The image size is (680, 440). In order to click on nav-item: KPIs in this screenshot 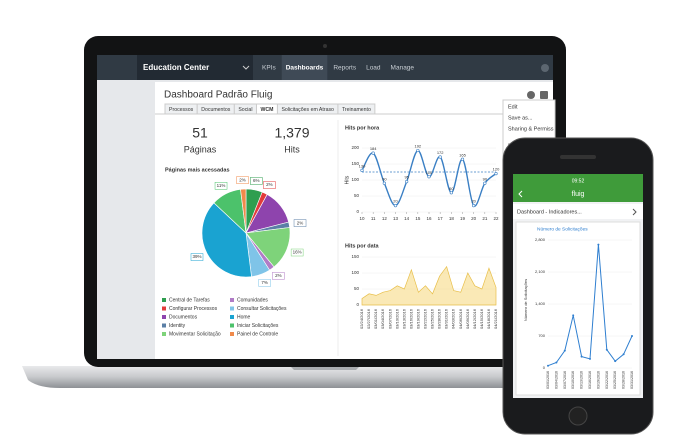, I will do `click(269, 68)`.